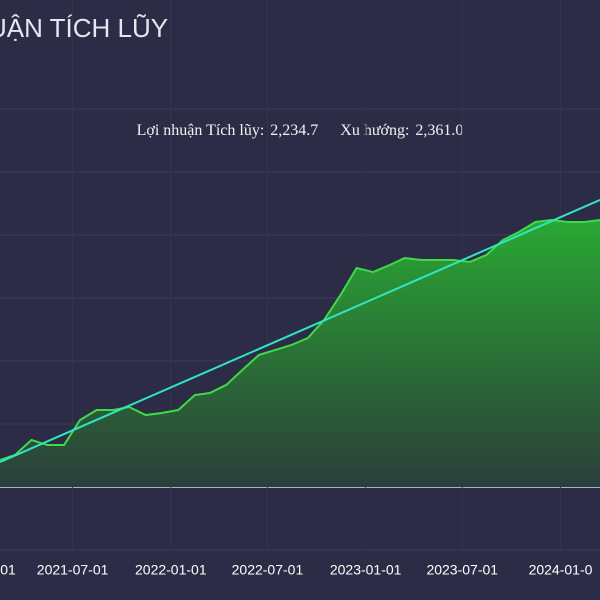 The height and width of the screenshot is (600, 600). What do you see at coordinates (366, 570) in the screenshot?
I see `x-tick-label: 2023-01-01` at bounding box center [366, 570].